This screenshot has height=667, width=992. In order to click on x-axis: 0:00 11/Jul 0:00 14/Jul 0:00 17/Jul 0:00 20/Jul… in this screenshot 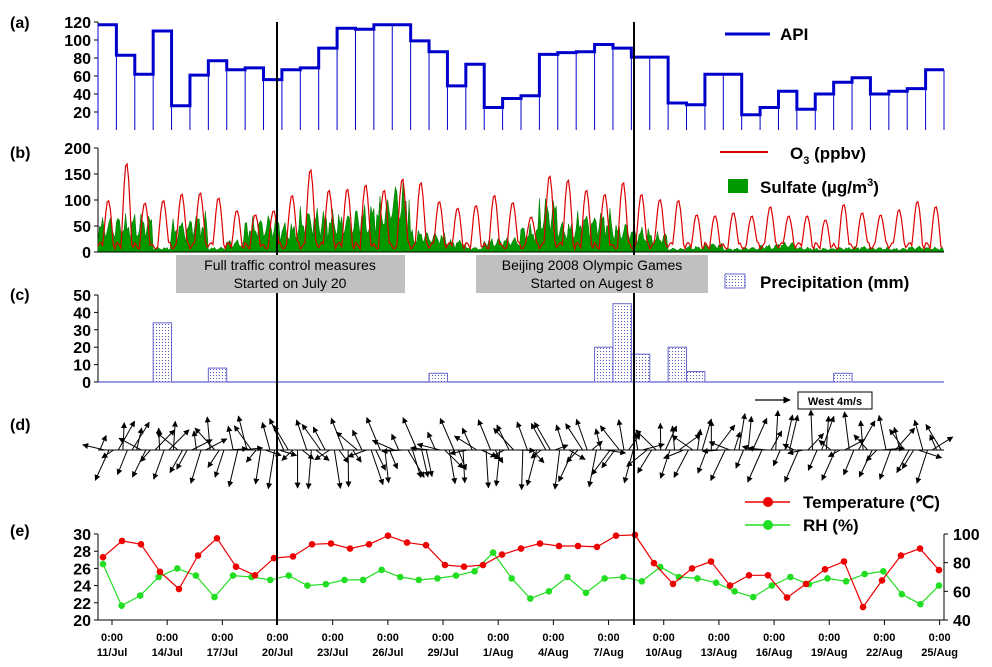, I will do `click(527, 639)`.